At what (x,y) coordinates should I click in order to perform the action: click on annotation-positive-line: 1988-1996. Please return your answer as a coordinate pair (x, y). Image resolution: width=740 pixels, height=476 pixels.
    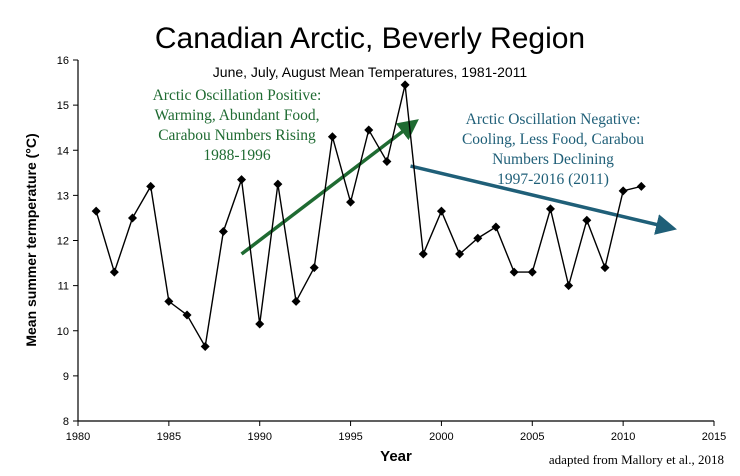
    Looking at the image, I should click on (237, 155).